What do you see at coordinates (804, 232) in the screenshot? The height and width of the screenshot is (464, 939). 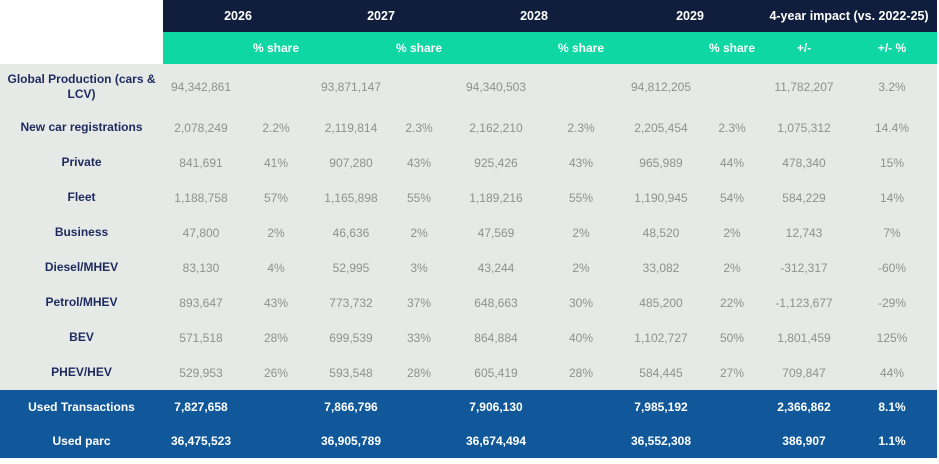 I see `delta-cell: 12,743` at bounding box center [804, 232].